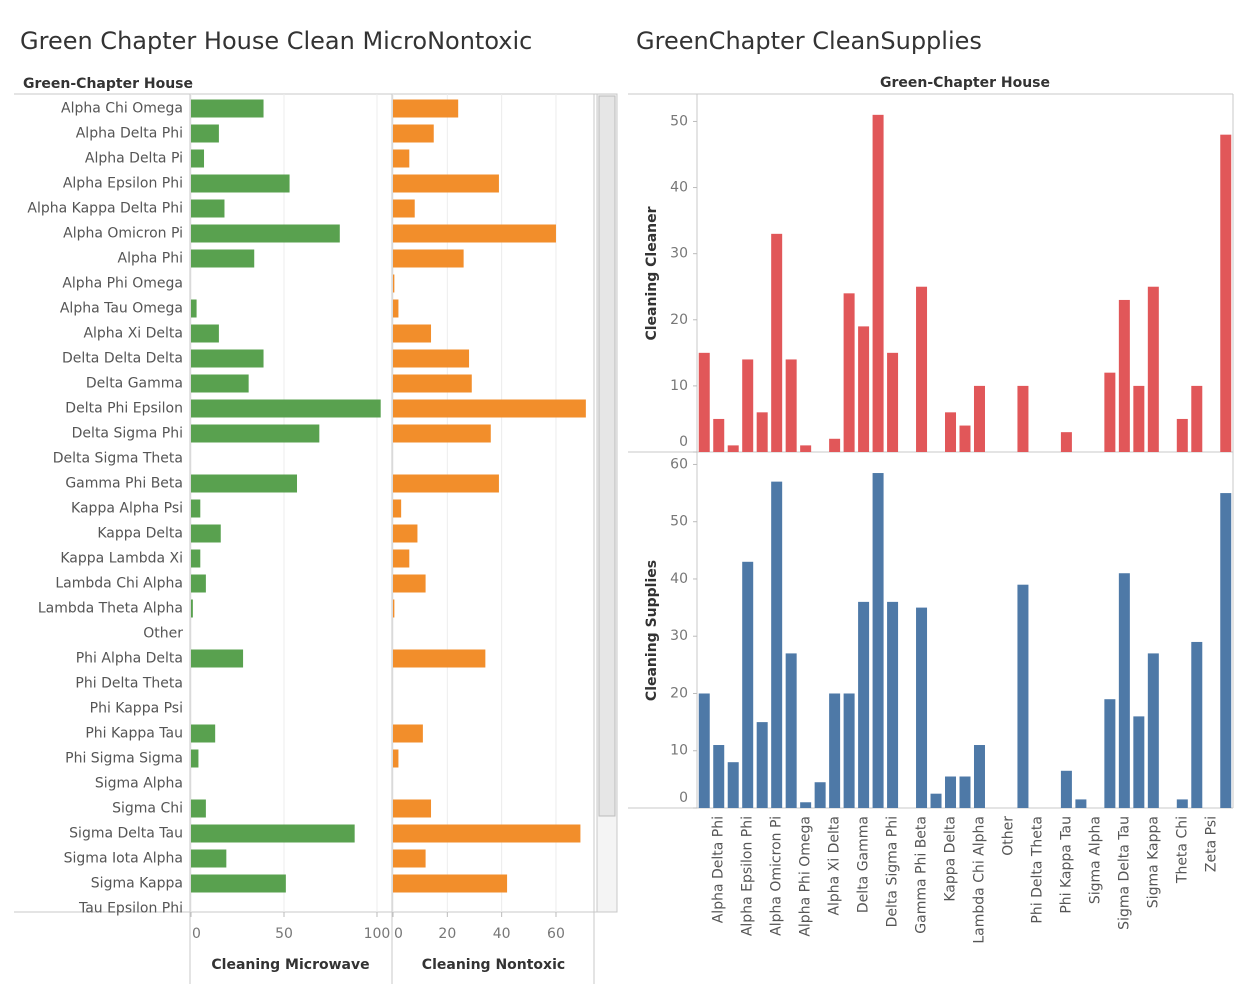  What do you see at coordinates (893, 871) in the screenshot?
I see `x-tick-label: Delta Sigma Phi` at bounding box center [893, 871].